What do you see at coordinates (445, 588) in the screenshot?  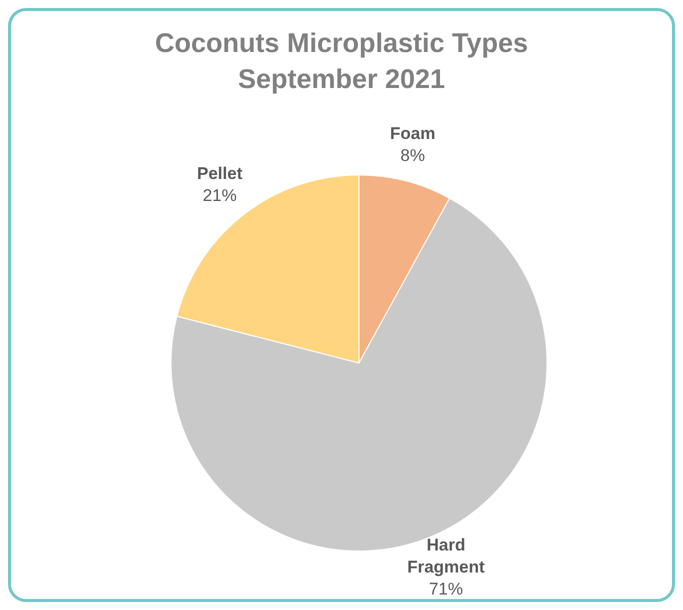 I see `data-label: 71%` at bounding box center [445, 588].